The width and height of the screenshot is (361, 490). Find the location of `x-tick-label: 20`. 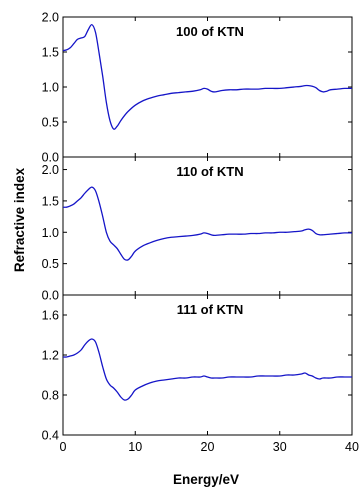

x-tick-label: 20 is located at coordinates (208, 447).